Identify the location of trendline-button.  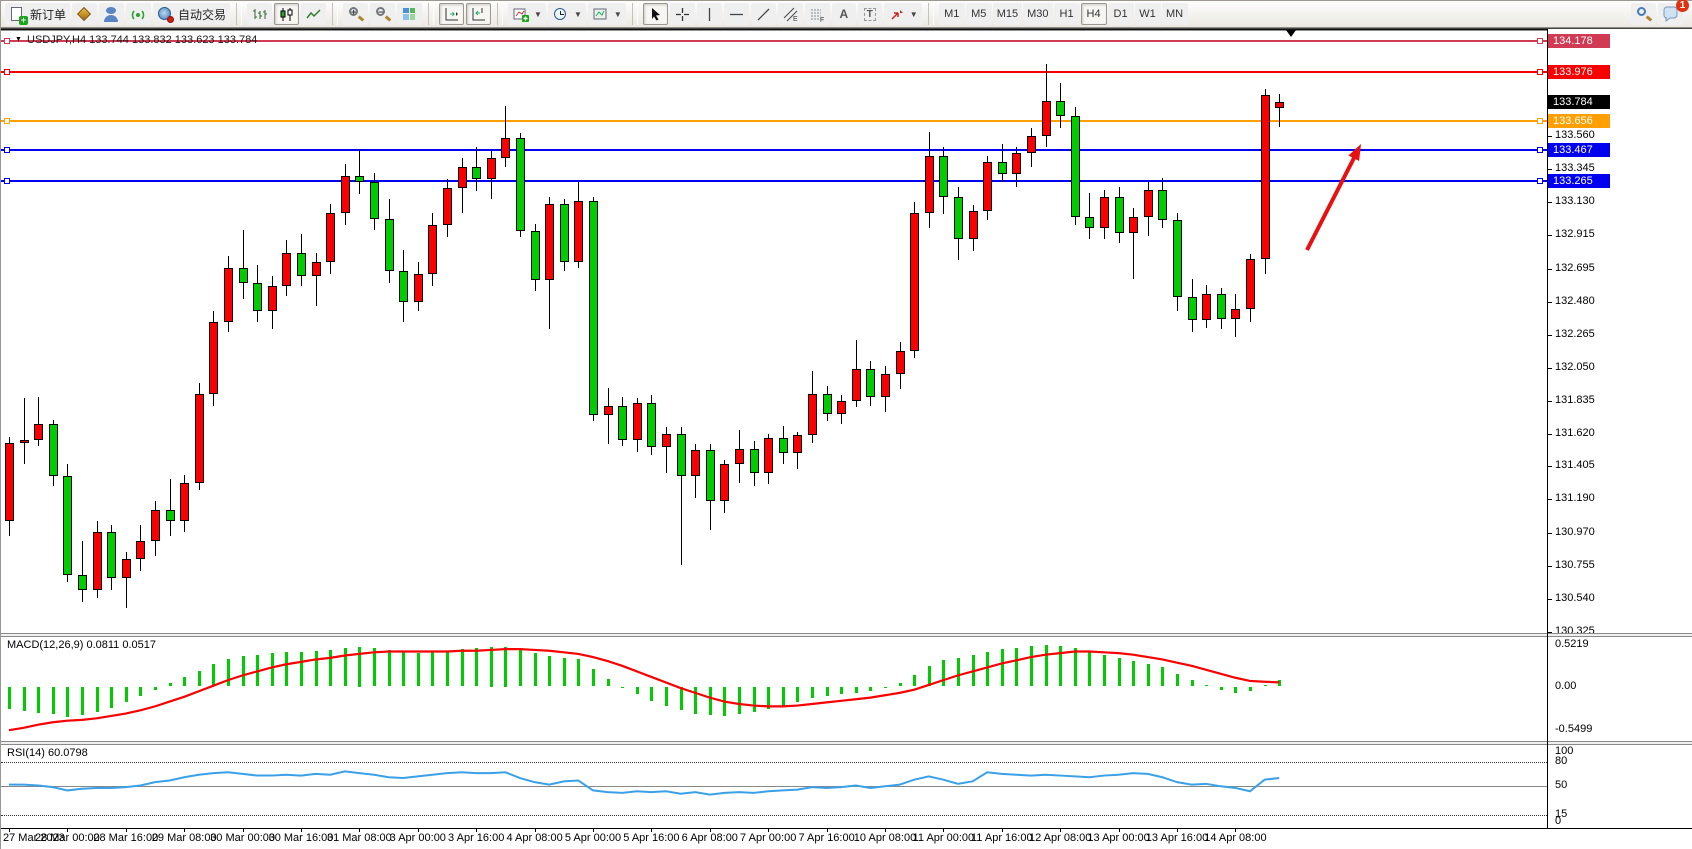
(763, 14).